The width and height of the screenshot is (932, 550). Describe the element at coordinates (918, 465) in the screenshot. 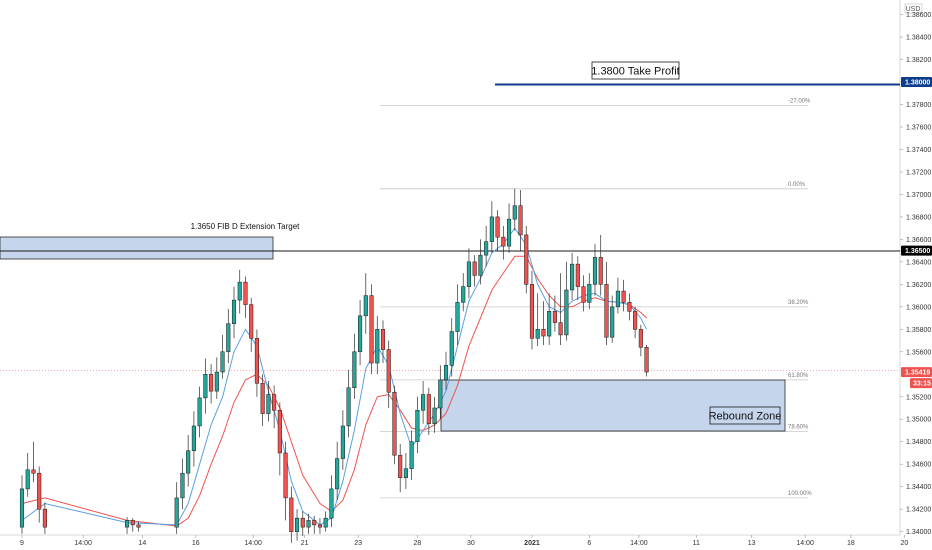

I see `y-tick-label: 1.34600` at that location.